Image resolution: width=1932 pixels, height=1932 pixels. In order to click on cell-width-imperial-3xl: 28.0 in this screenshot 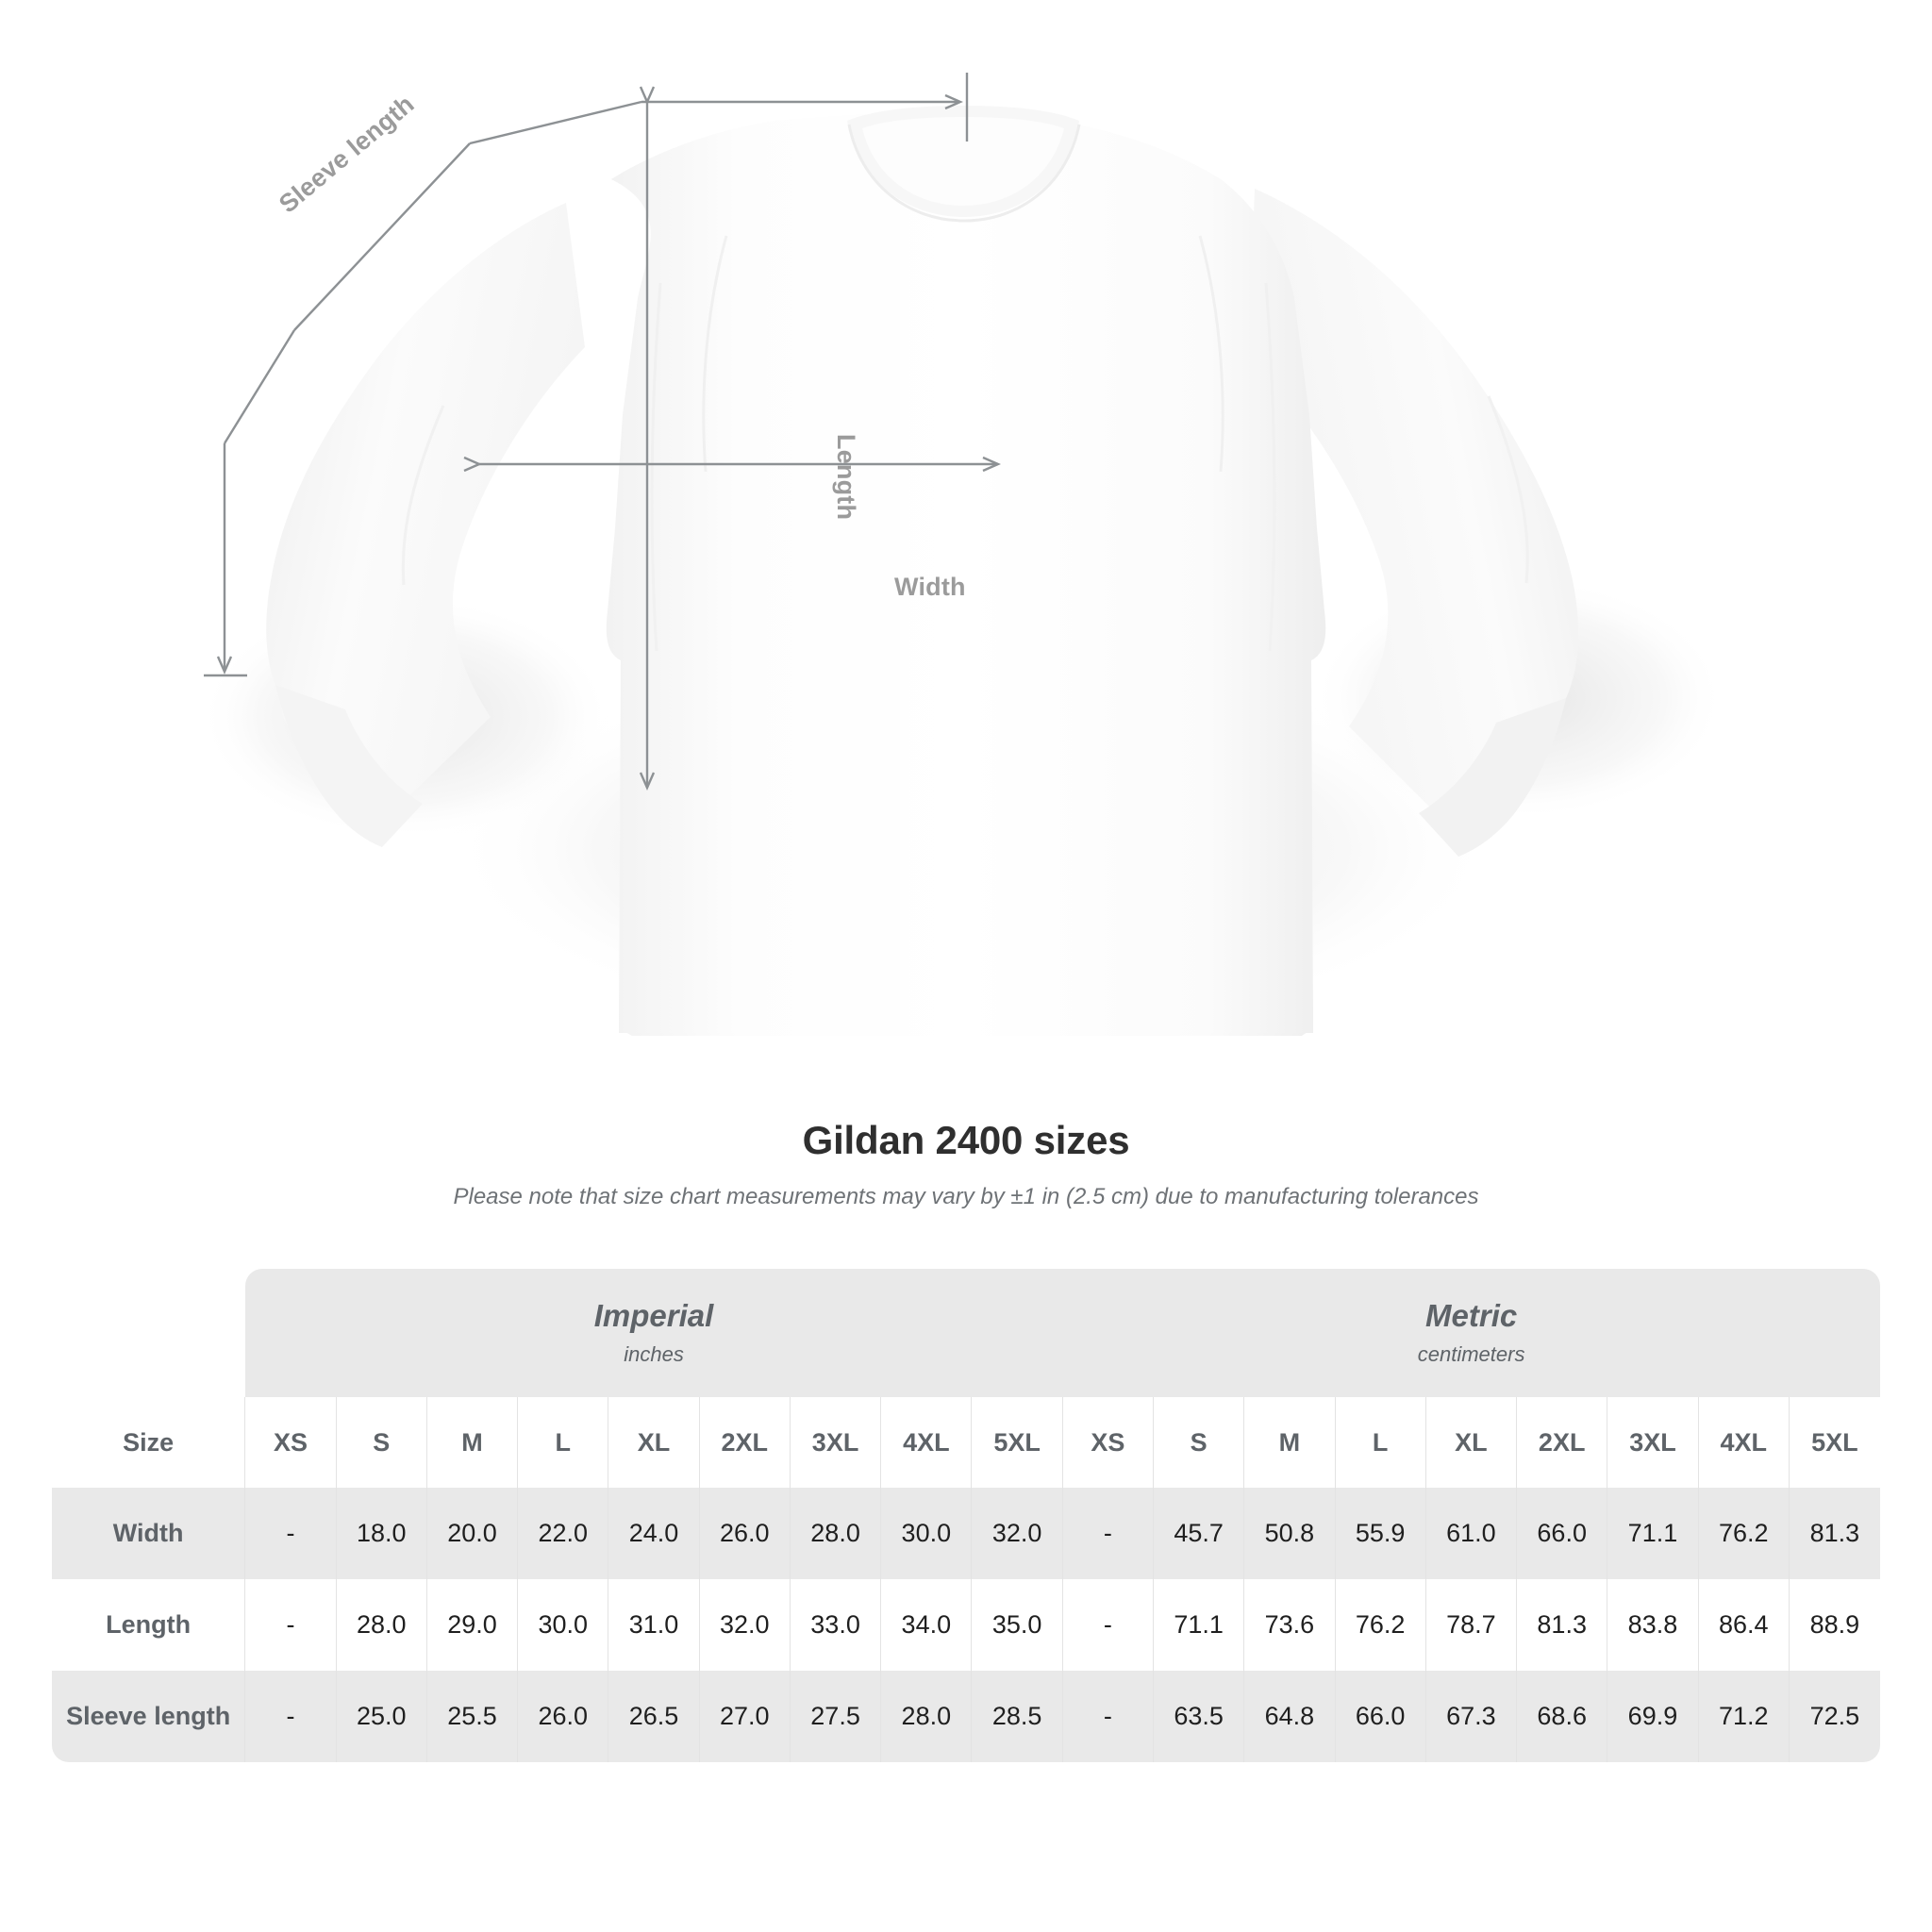, I will do `click(835, 1533)`.